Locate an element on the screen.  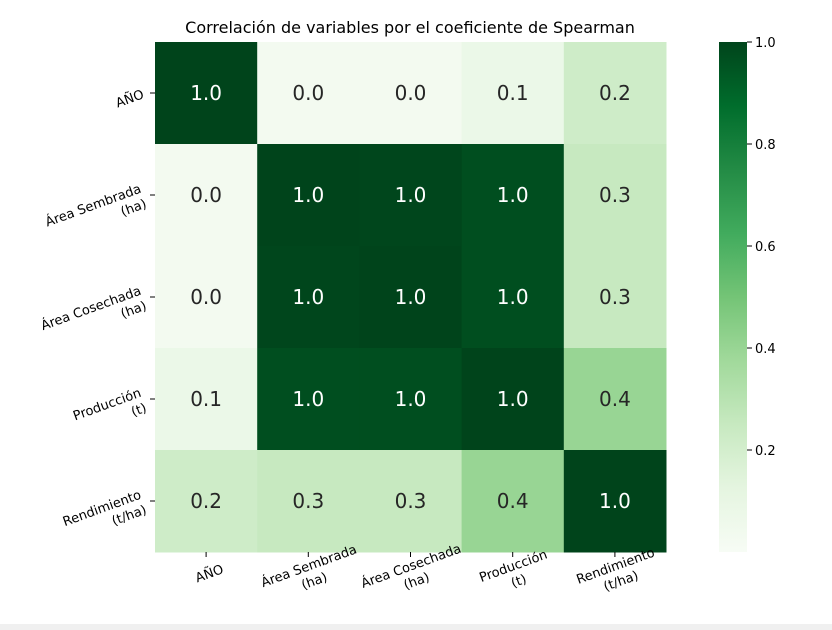
y-tick-label: Área Cosechada(ha) is located at coordinates (94, 316).